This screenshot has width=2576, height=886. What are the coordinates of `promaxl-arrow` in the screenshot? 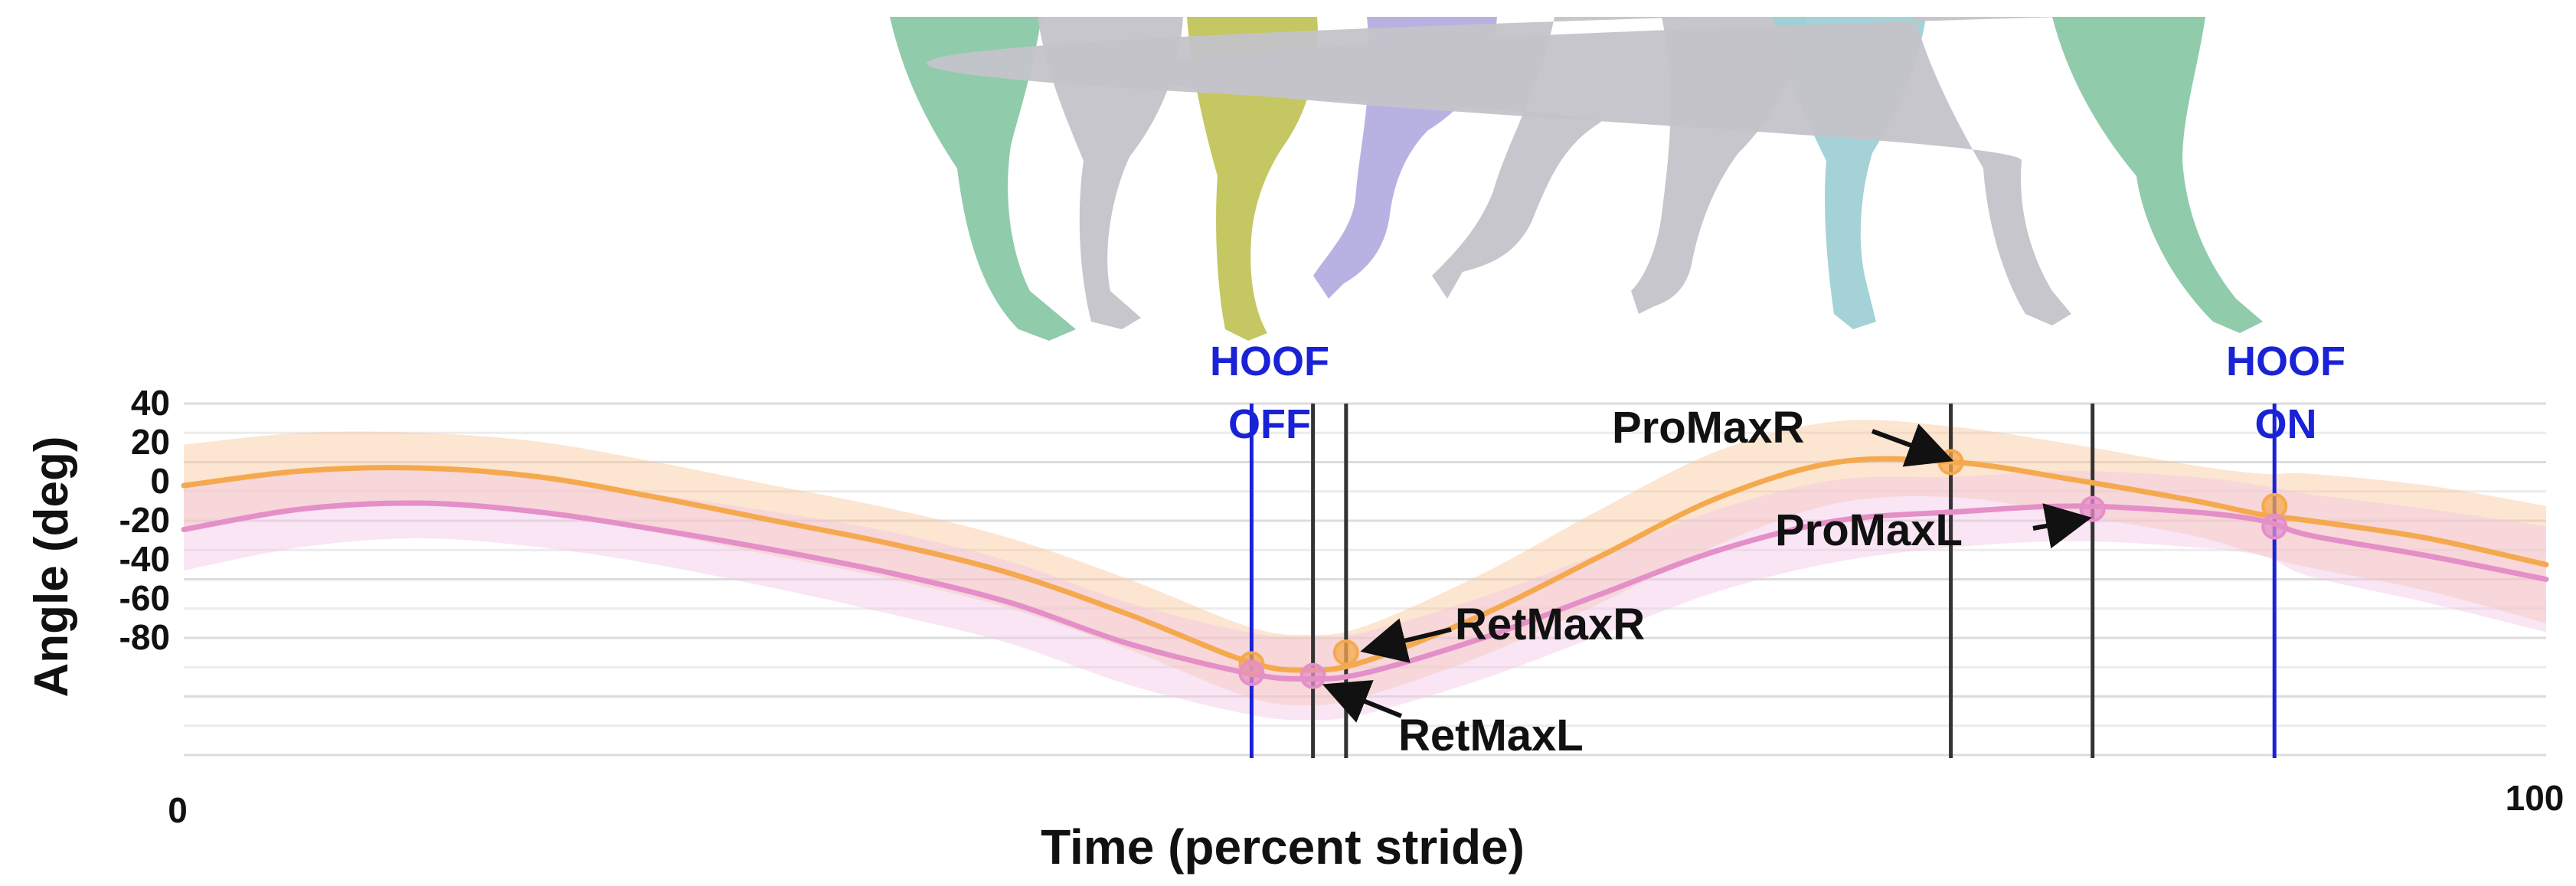 It's located at (2062, 526).